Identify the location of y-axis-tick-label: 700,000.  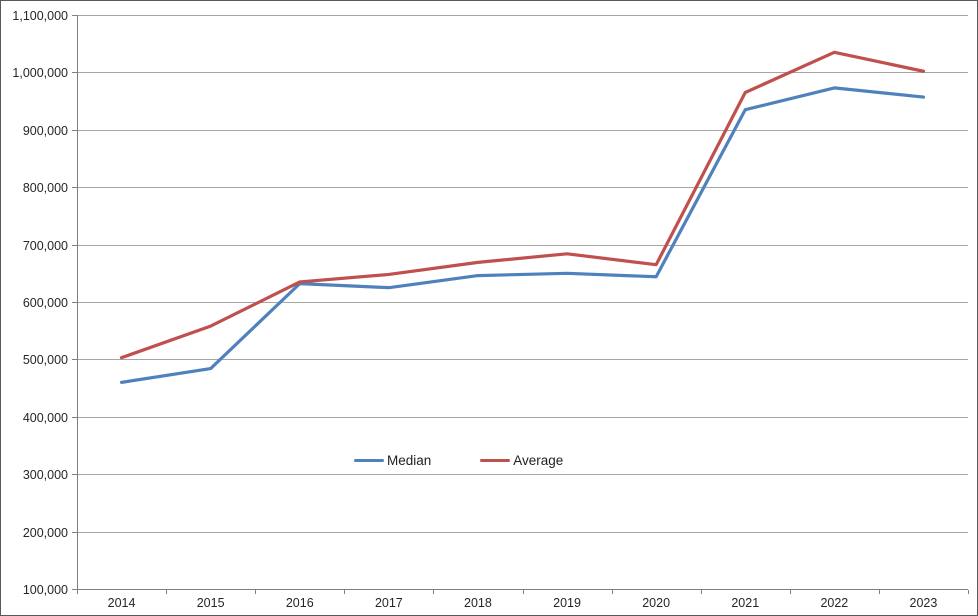
(45, 246).